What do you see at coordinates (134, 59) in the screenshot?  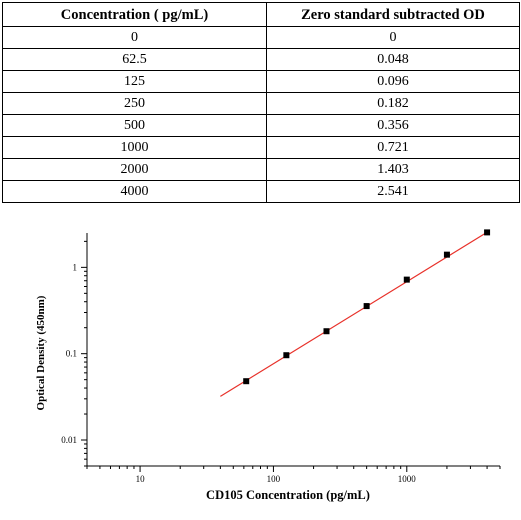 I see `cell-concentration: 62.5` at bounding box center [134, 59].